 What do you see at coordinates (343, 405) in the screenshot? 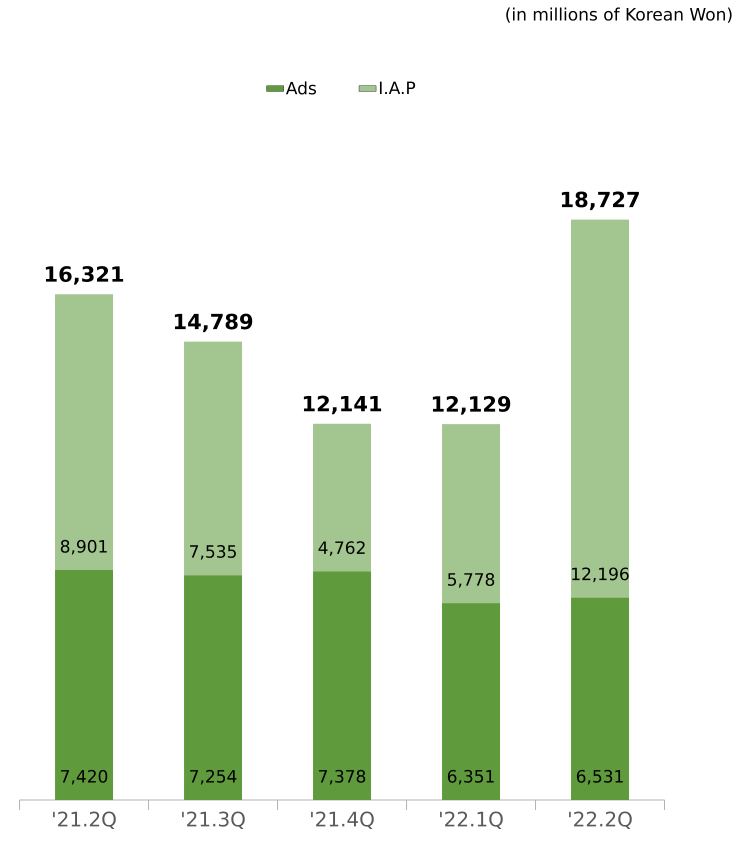
I see `total-label: 12,141` at bounding box center [343, 405].